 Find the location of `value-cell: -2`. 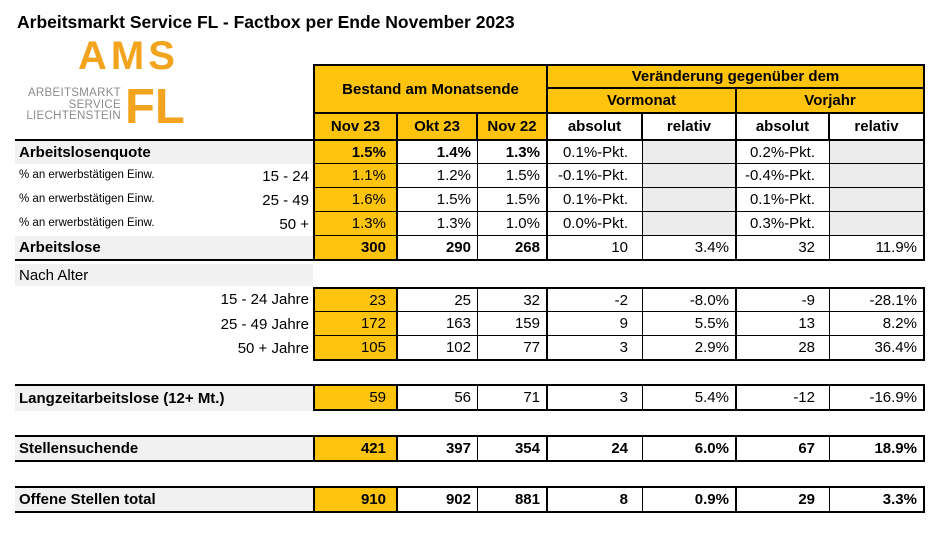

value-cell: -2 is located at coordinates (595, 299).